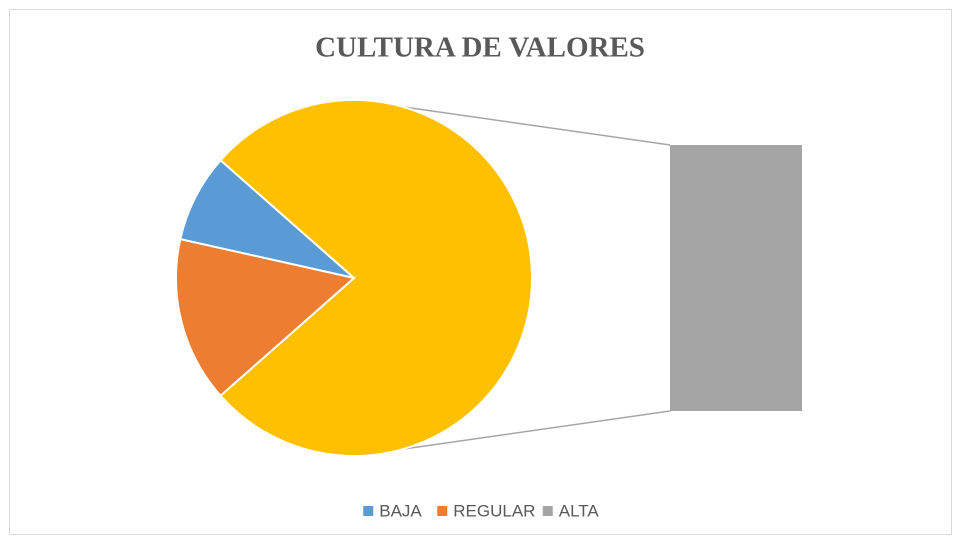 Image resolution: width=961 pixels, height=544 pixels. I want to click on chart-title: CULTURA DE VALORES, so click(480, 48).